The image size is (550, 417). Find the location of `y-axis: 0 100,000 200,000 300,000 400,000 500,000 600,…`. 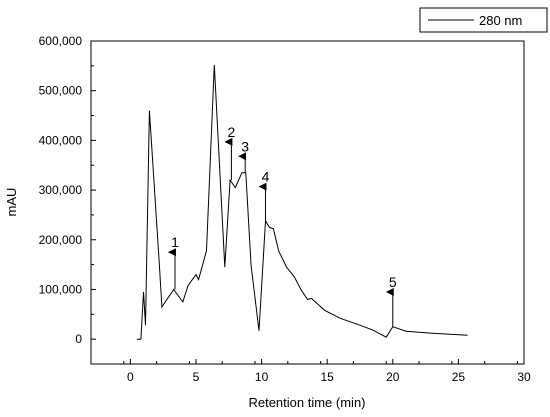

y-axis: 0 100,000 200,000 300,000 400,000 500,000 600,… is located at coordinates (67, 199).